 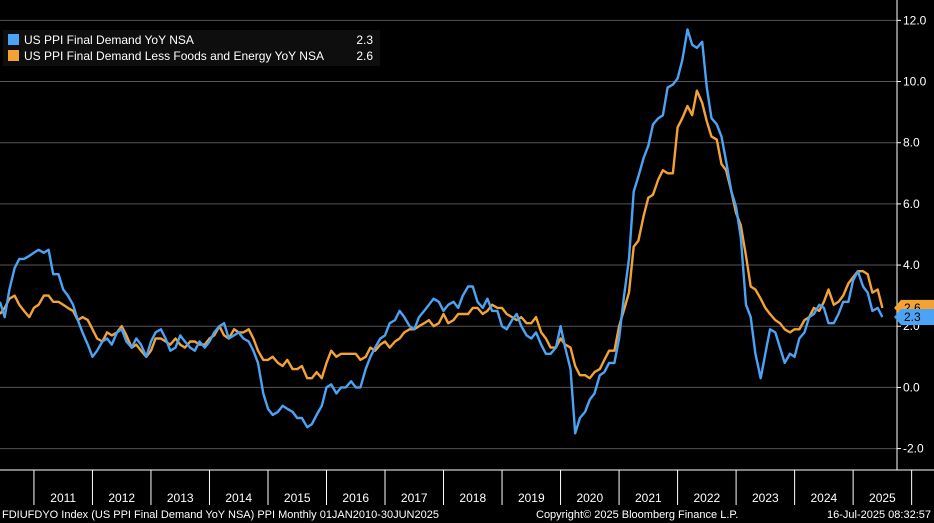 I want to click on legend-swatch-final-demand, so click(x=13, y=39).